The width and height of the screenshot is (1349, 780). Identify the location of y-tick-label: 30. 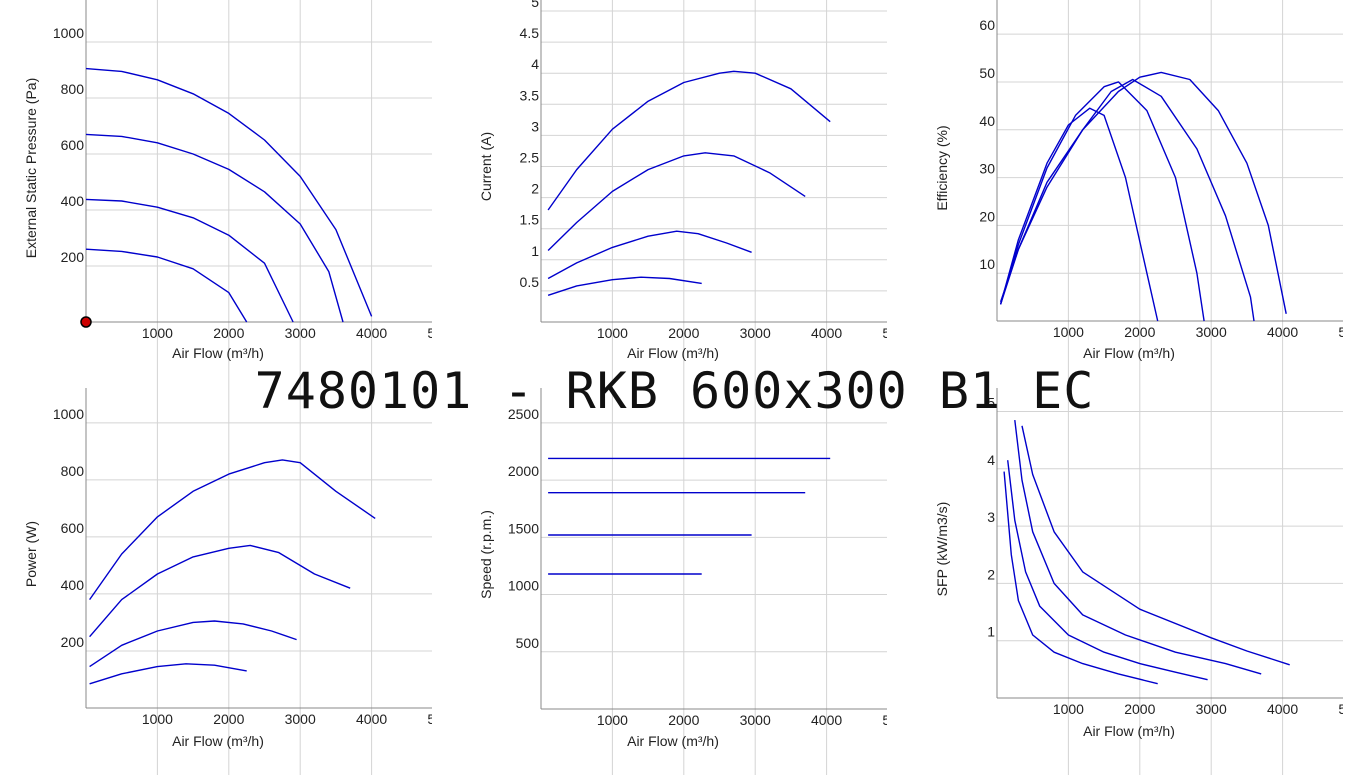
(987, 169).